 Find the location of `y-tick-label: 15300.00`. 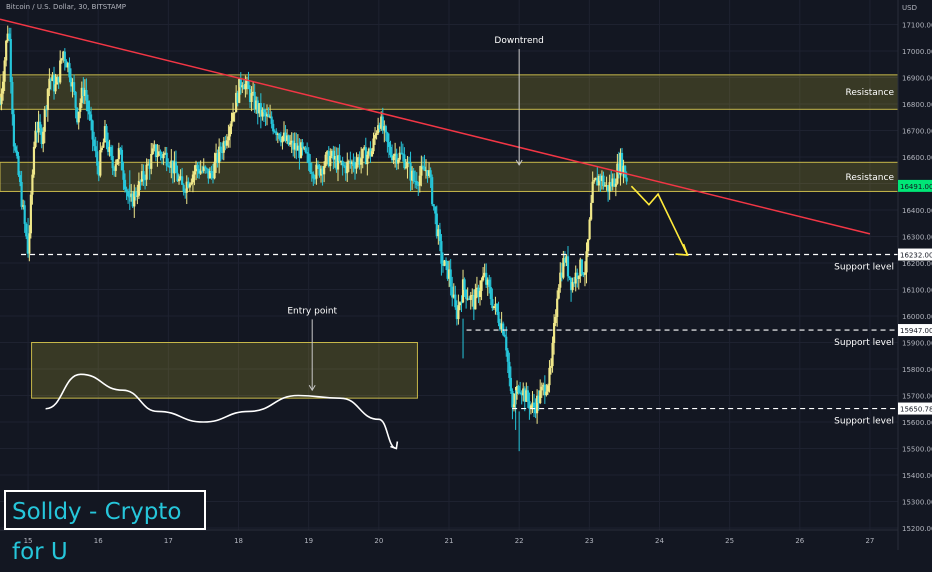

y-tick-label: 15300.00 is located at coordinates (917, 503).